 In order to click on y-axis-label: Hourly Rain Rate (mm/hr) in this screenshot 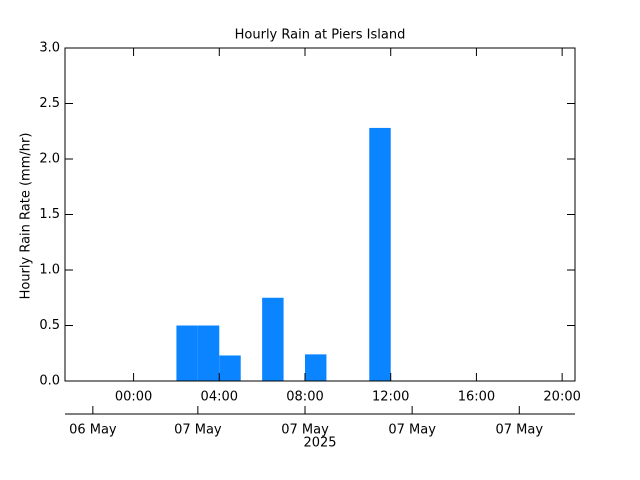, I will do `click(26, 216)`.